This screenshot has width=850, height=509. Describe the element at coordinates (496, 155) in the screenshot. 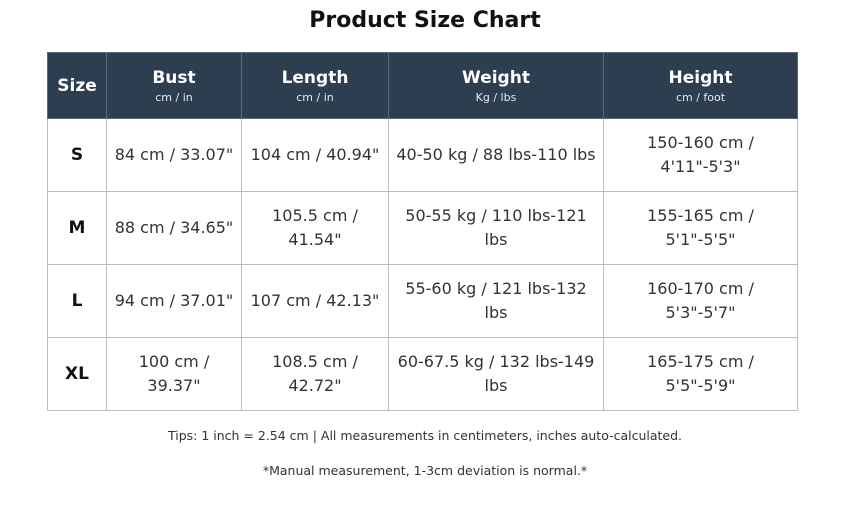

I see `weight-cell: 40-50 kg / 88 lbs-110 lbs` at that location.